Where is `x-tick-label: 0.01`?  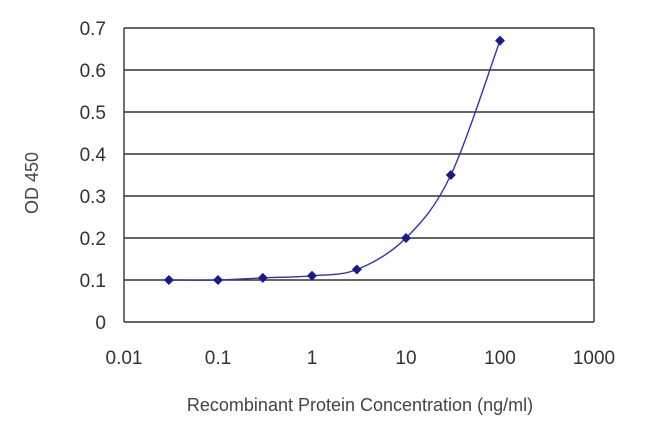 x-tick-label: 0.01 is located at coordinates (124, 358).